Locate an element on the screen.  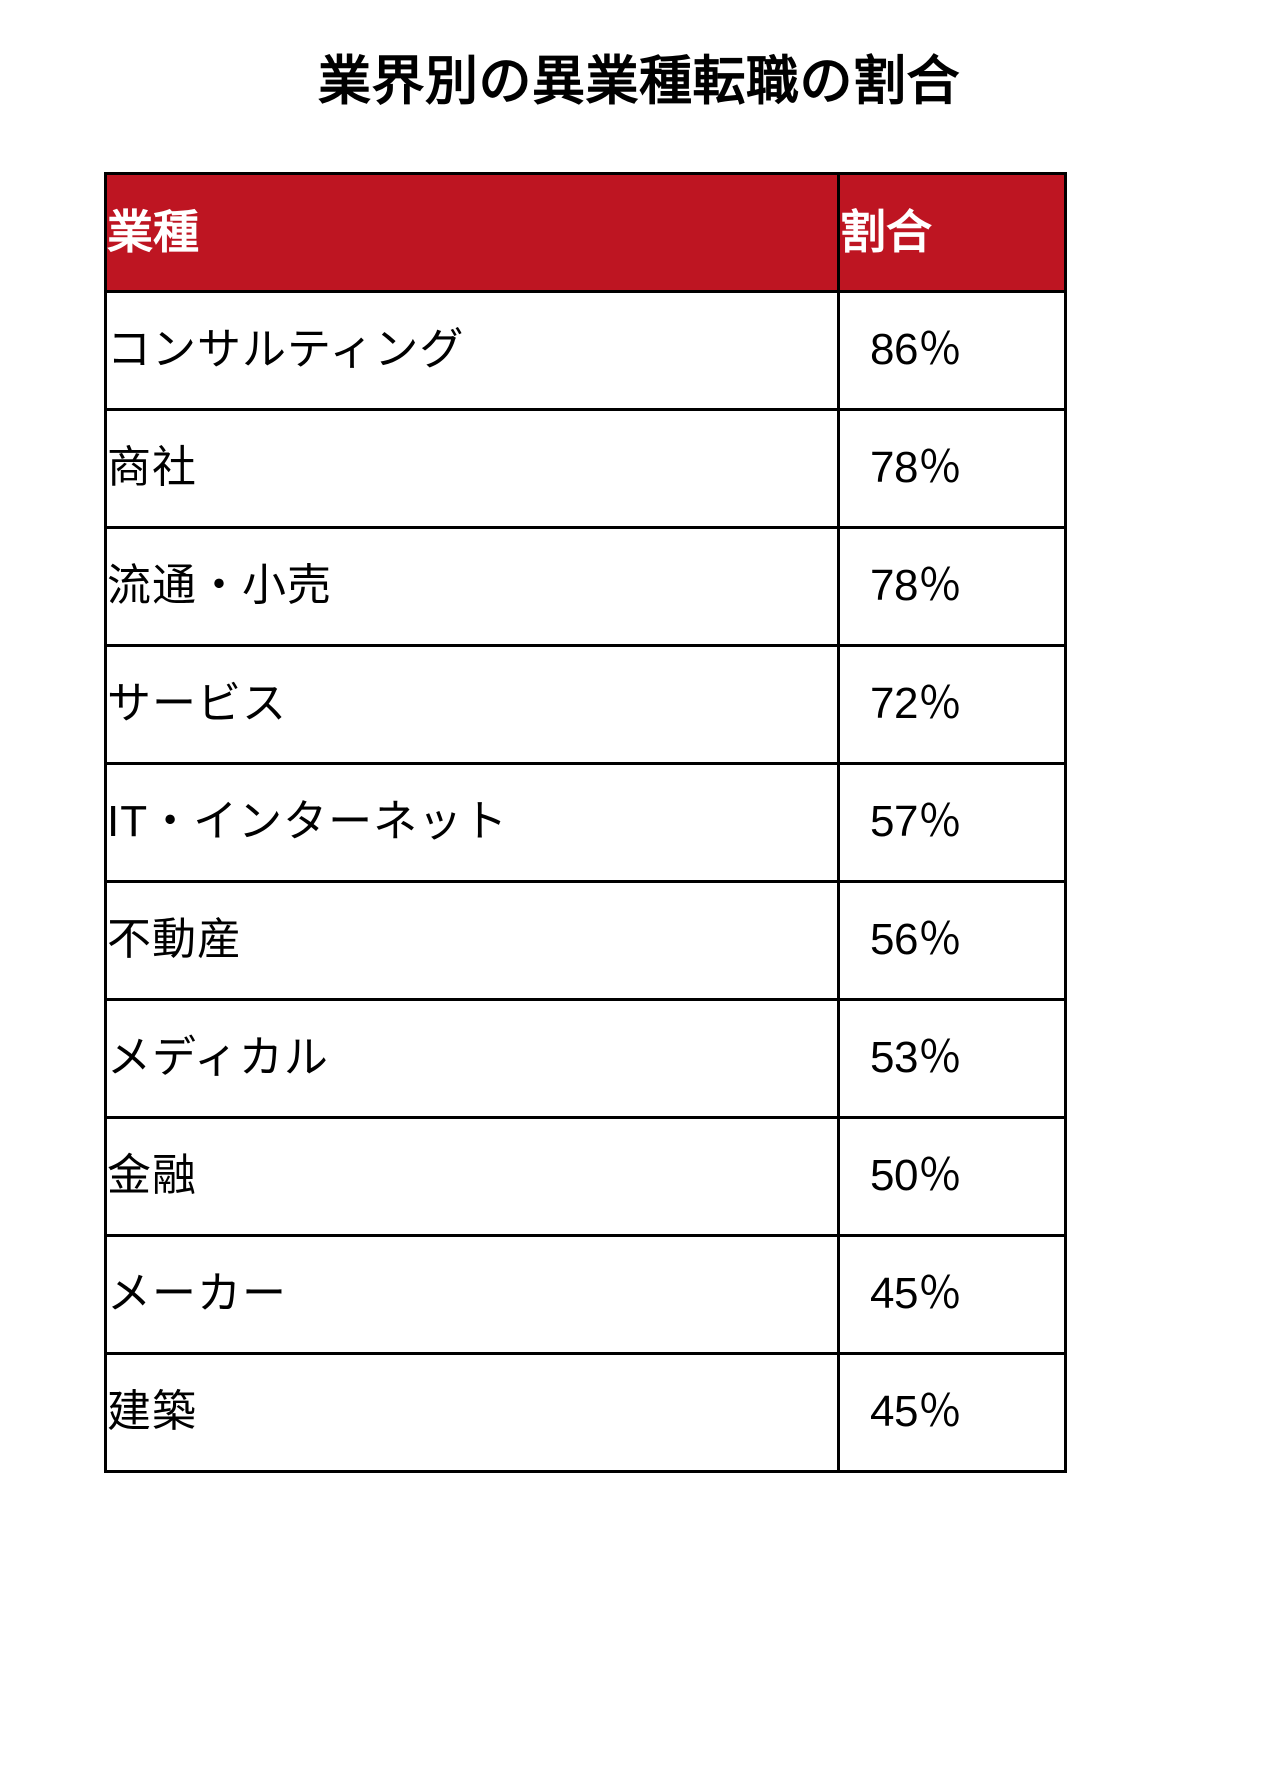
table-row: 不動産 56％ is located at coordinates (585, 940).